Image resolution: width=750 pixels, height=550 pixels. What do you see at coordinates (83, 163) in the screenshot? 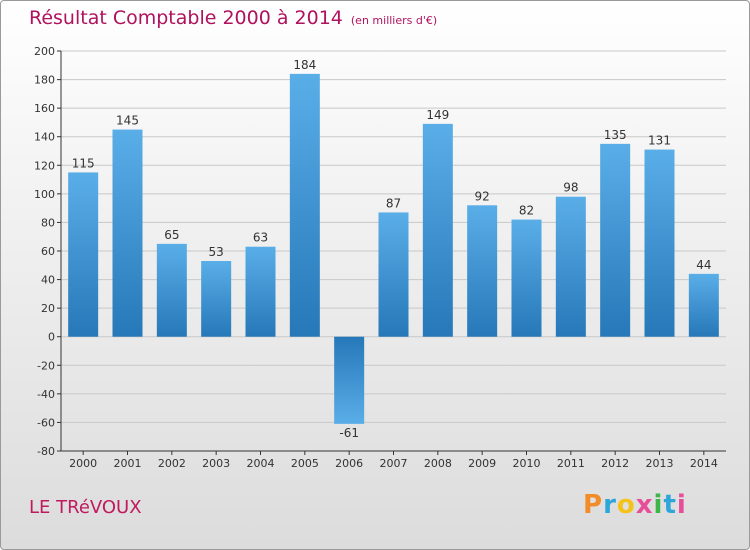
I see `data-label: 115` at bounding box center [83, 163].